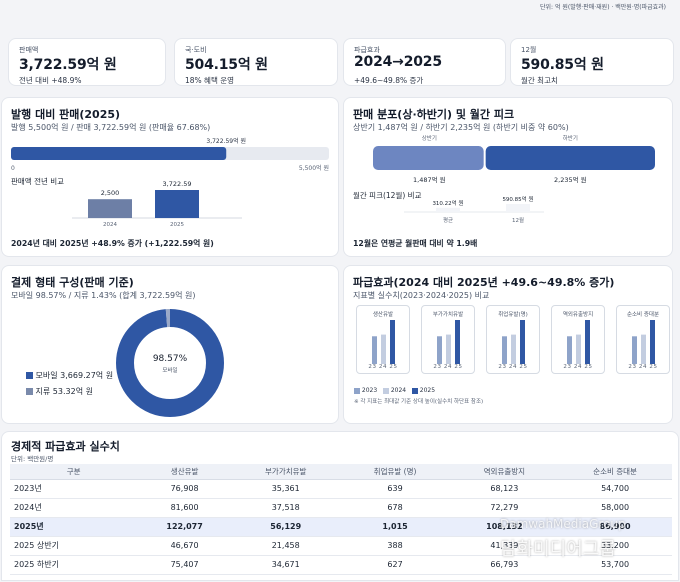  What do you see at coordinates (615, 472) in the screenshot?
I see `table-header-cell: 순소비 증대분` at bounding box center [615, 472].